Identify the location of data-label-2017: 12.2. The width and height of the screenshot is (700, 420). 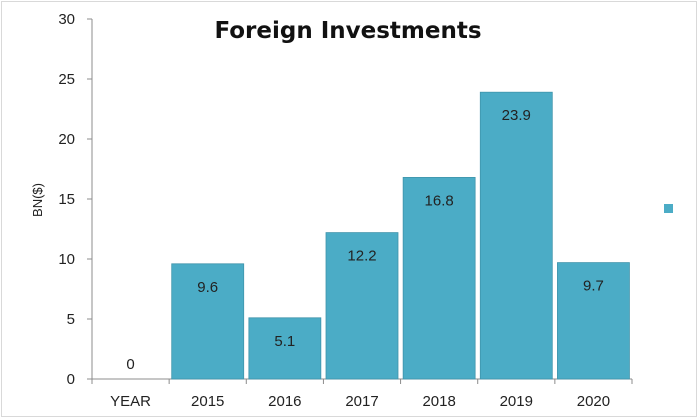
(361, 256).